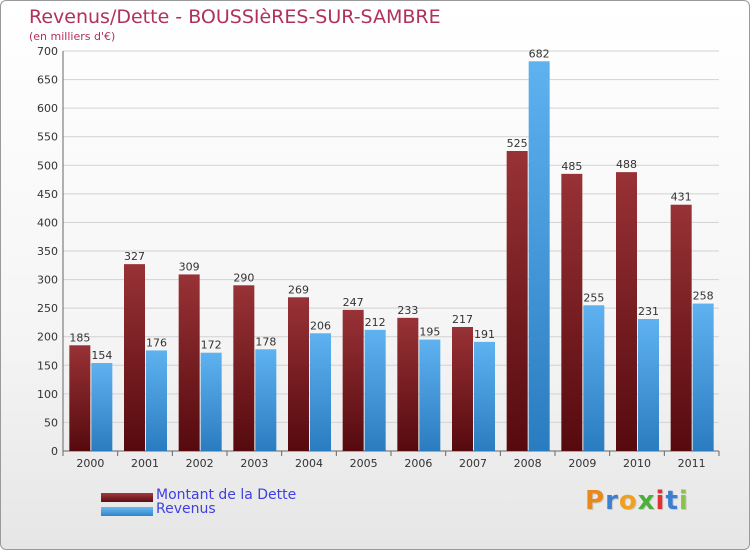  What do you see at coordinates (637, 463) in the screenshot?
I see `x-tick-label: 2010` at bounding box center [637, 463].